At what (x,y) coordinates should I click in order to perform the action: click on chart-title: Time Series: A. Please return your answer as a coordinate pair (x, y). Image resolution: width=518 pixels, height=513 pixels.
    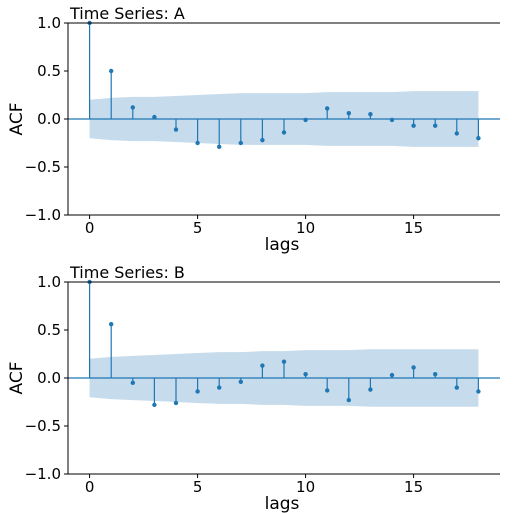
    Looking at the image, I should click on (127, 13).